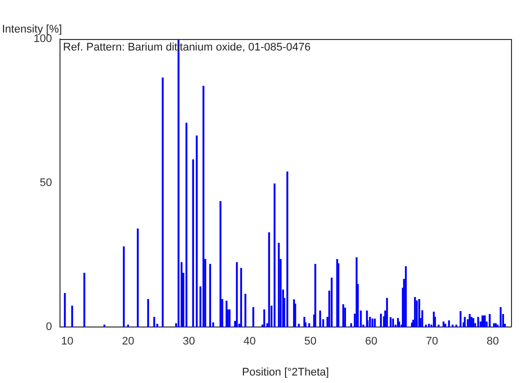 This screenshot has height=383, width=522. I want to click on y-tick-label: 50, so click(46, 183).